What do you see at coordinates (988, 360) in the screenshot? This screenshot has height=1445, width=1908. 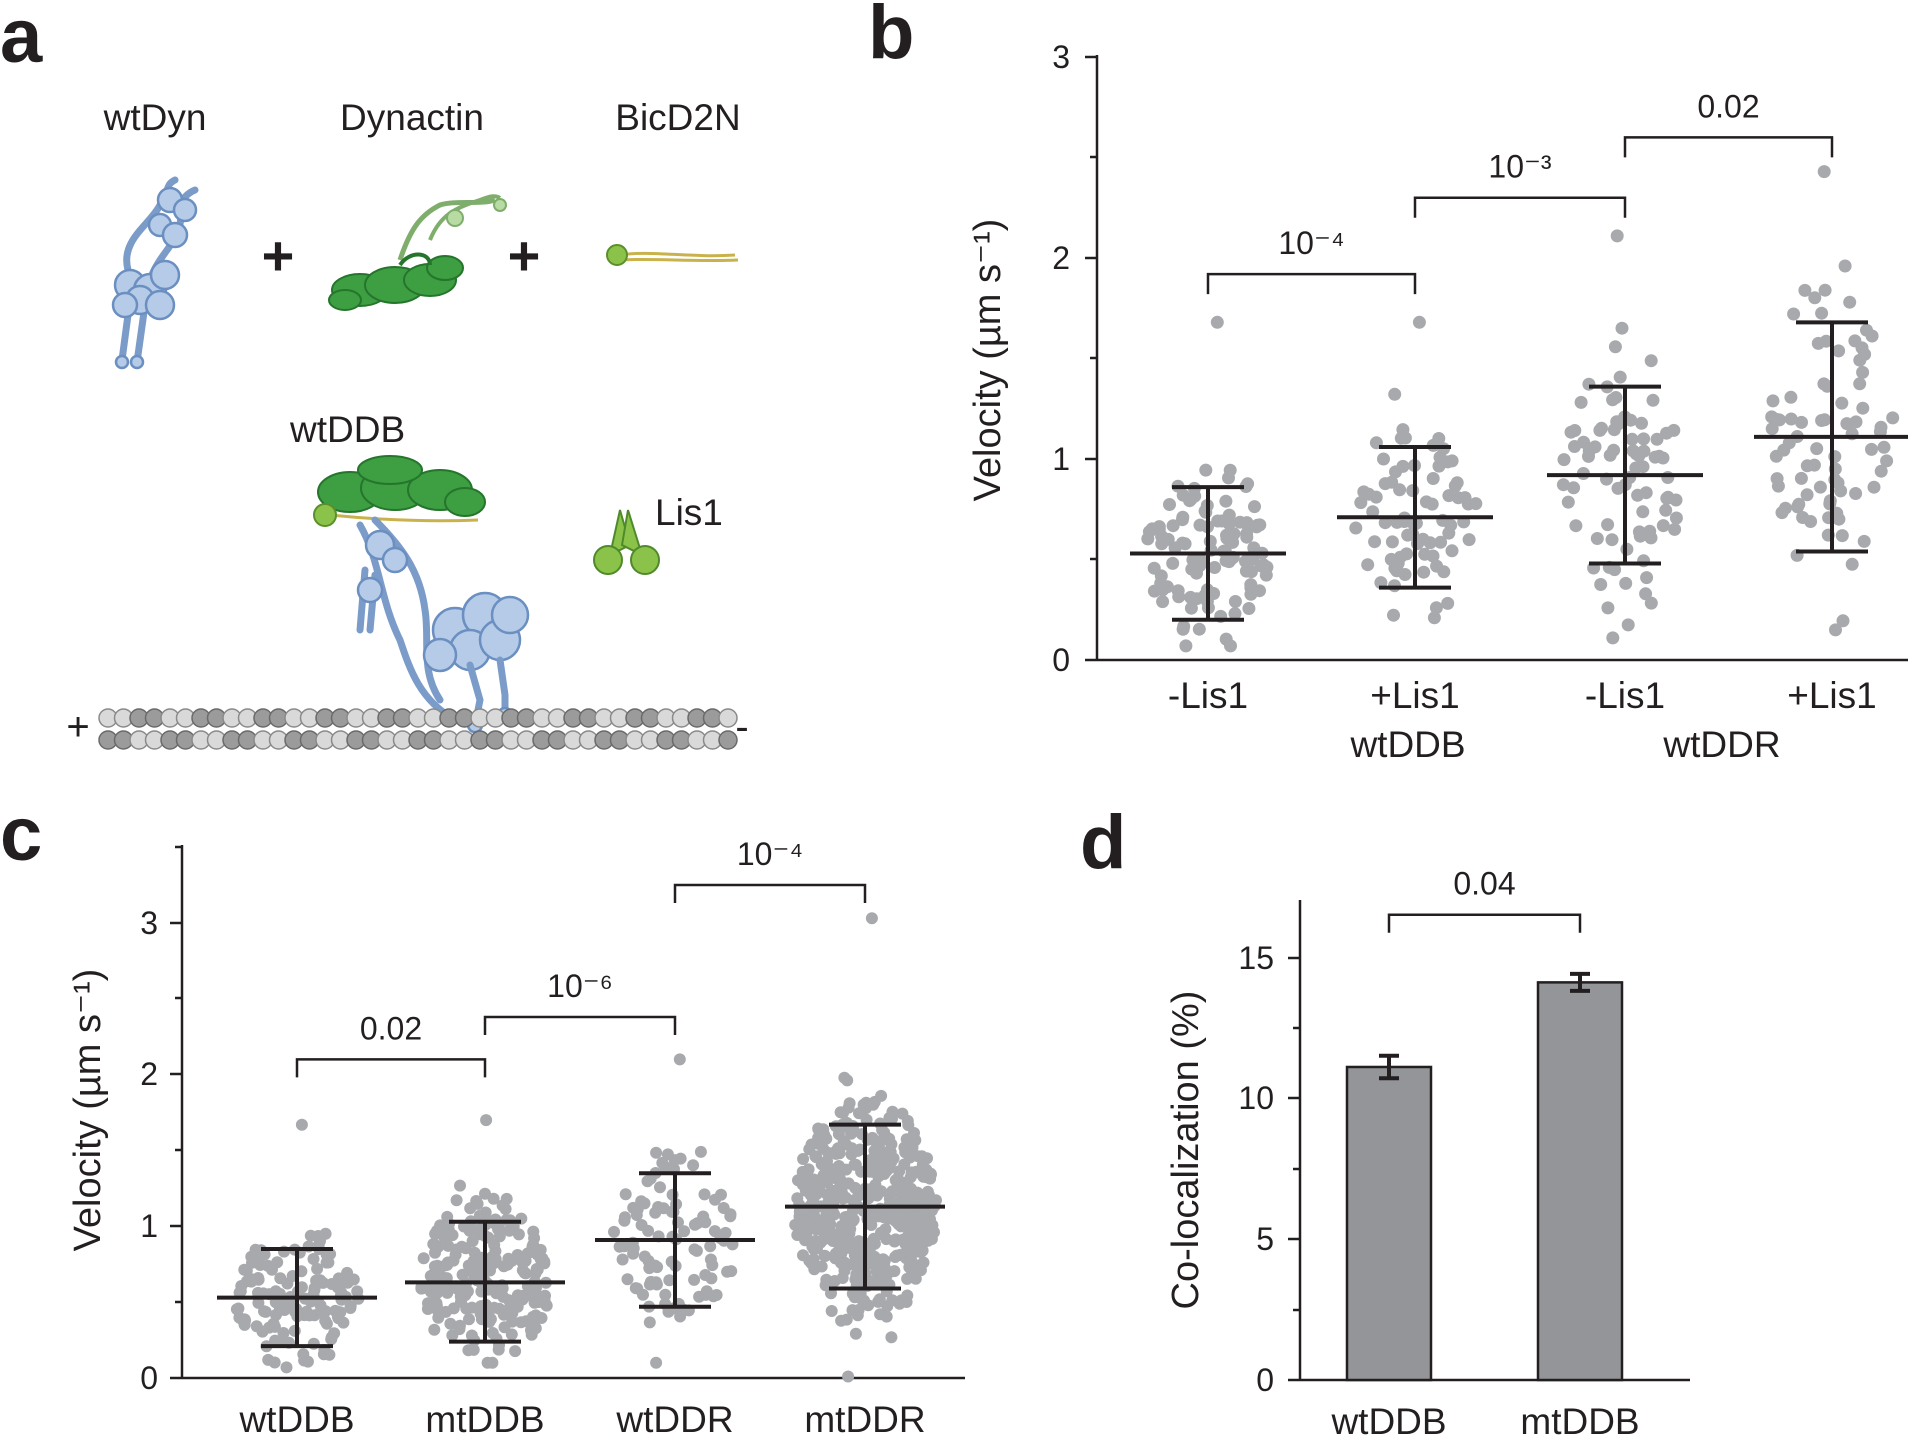 I see `panel-b-y-label: Velocity (µm s⁻¹)` at bounding box center [988, 360].